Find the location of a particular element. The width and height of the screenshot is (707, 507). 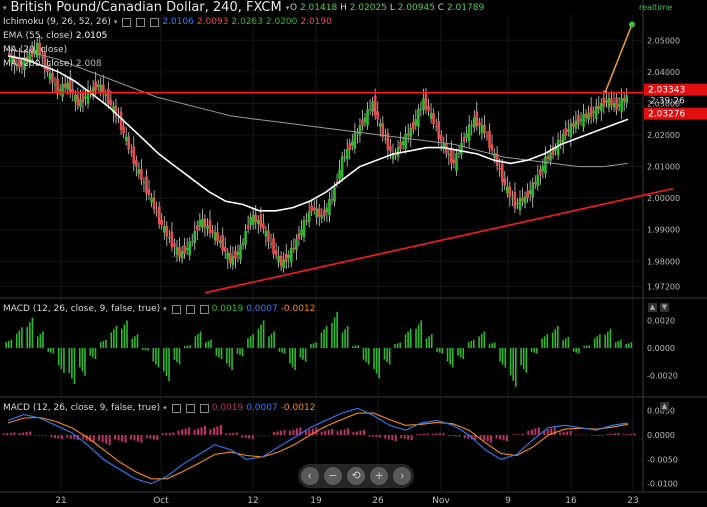

macd2-y-tick: 0.0050 is located at coordinates (661, 411).